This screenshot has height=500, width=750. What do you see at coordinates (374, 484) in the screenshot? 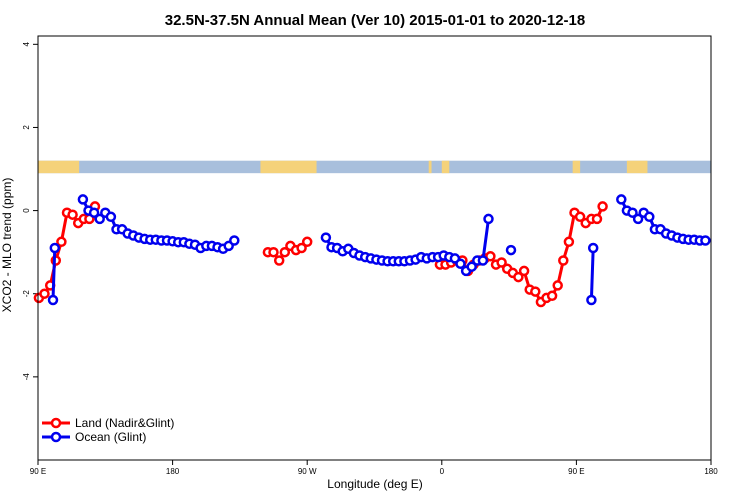
I see `x-axis-label: Longitude (deg E)` at bounding box center [374, 484].